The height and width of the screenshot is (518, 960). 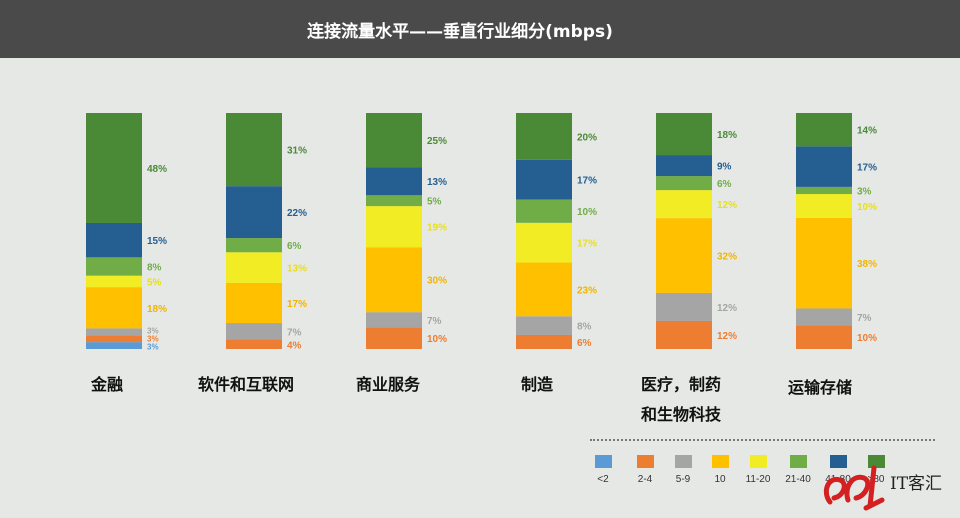 I want to click on legend-item-lt2: <2, so click(x=603, y=470).